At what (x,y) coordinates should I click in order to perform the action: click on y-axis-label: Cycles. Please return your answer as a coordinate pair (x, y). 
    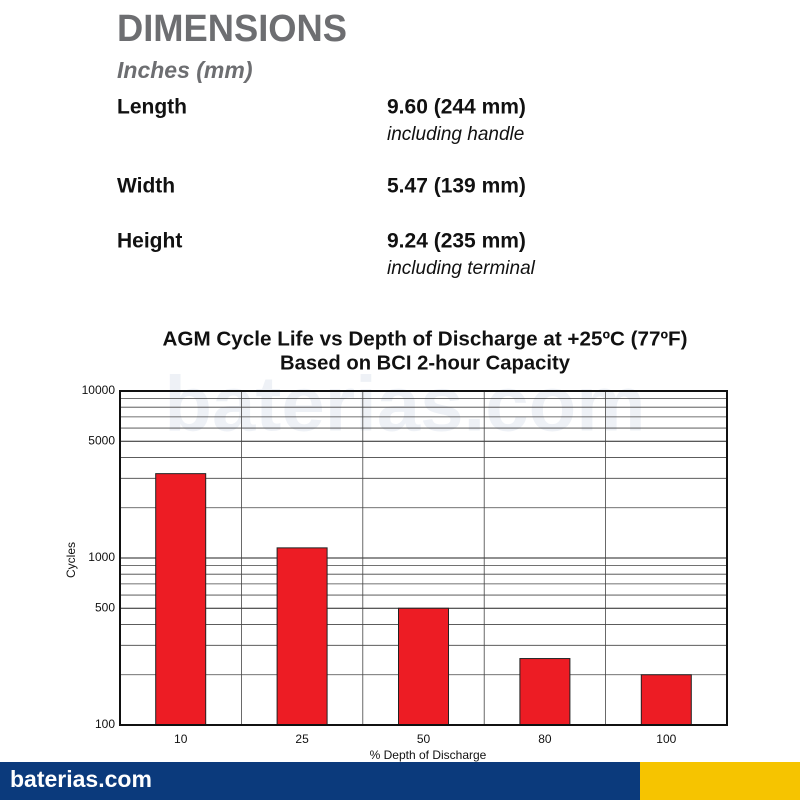
    Looking at the image, I should click on (71, 560).